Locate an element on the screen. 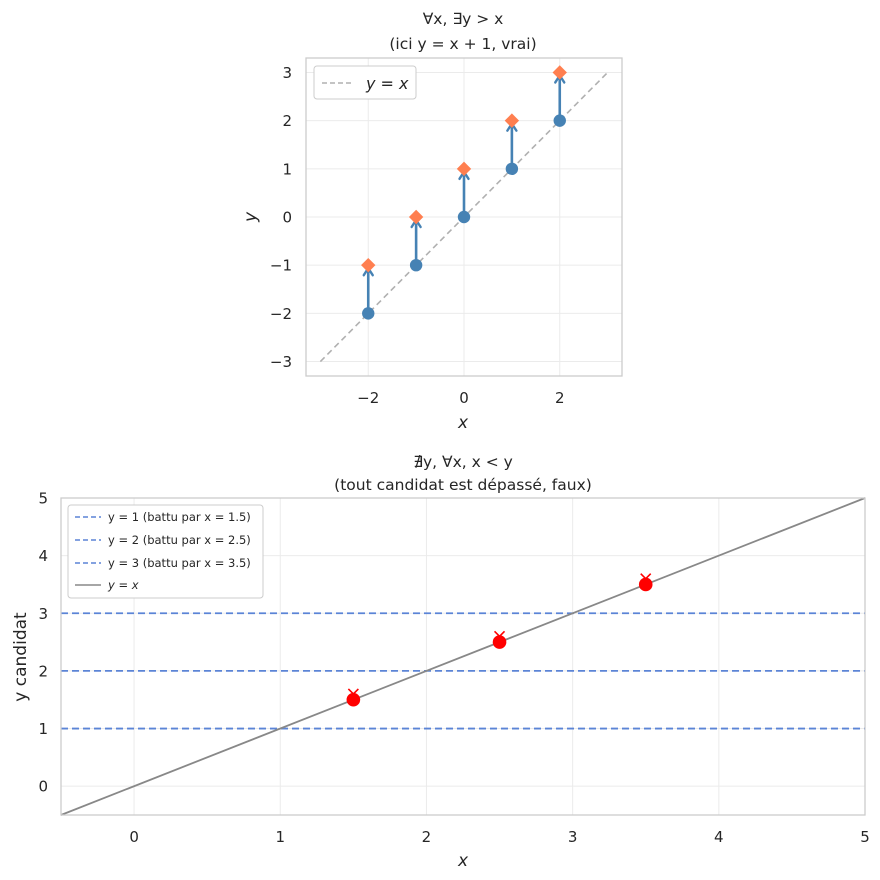 The image size is (880, 880). bottom-x-tick-label: 3 is located at coordinates (573, 837).